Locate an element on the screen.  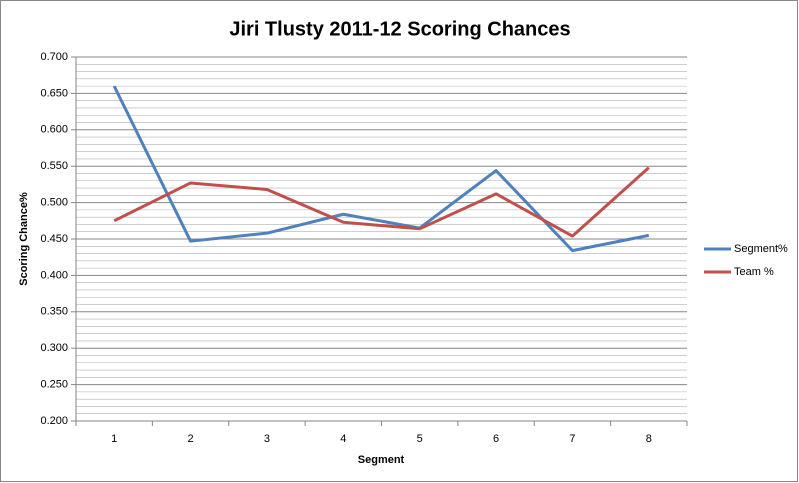
y-axis-label: Scoring Chance% is located at coordinates (24, 239).